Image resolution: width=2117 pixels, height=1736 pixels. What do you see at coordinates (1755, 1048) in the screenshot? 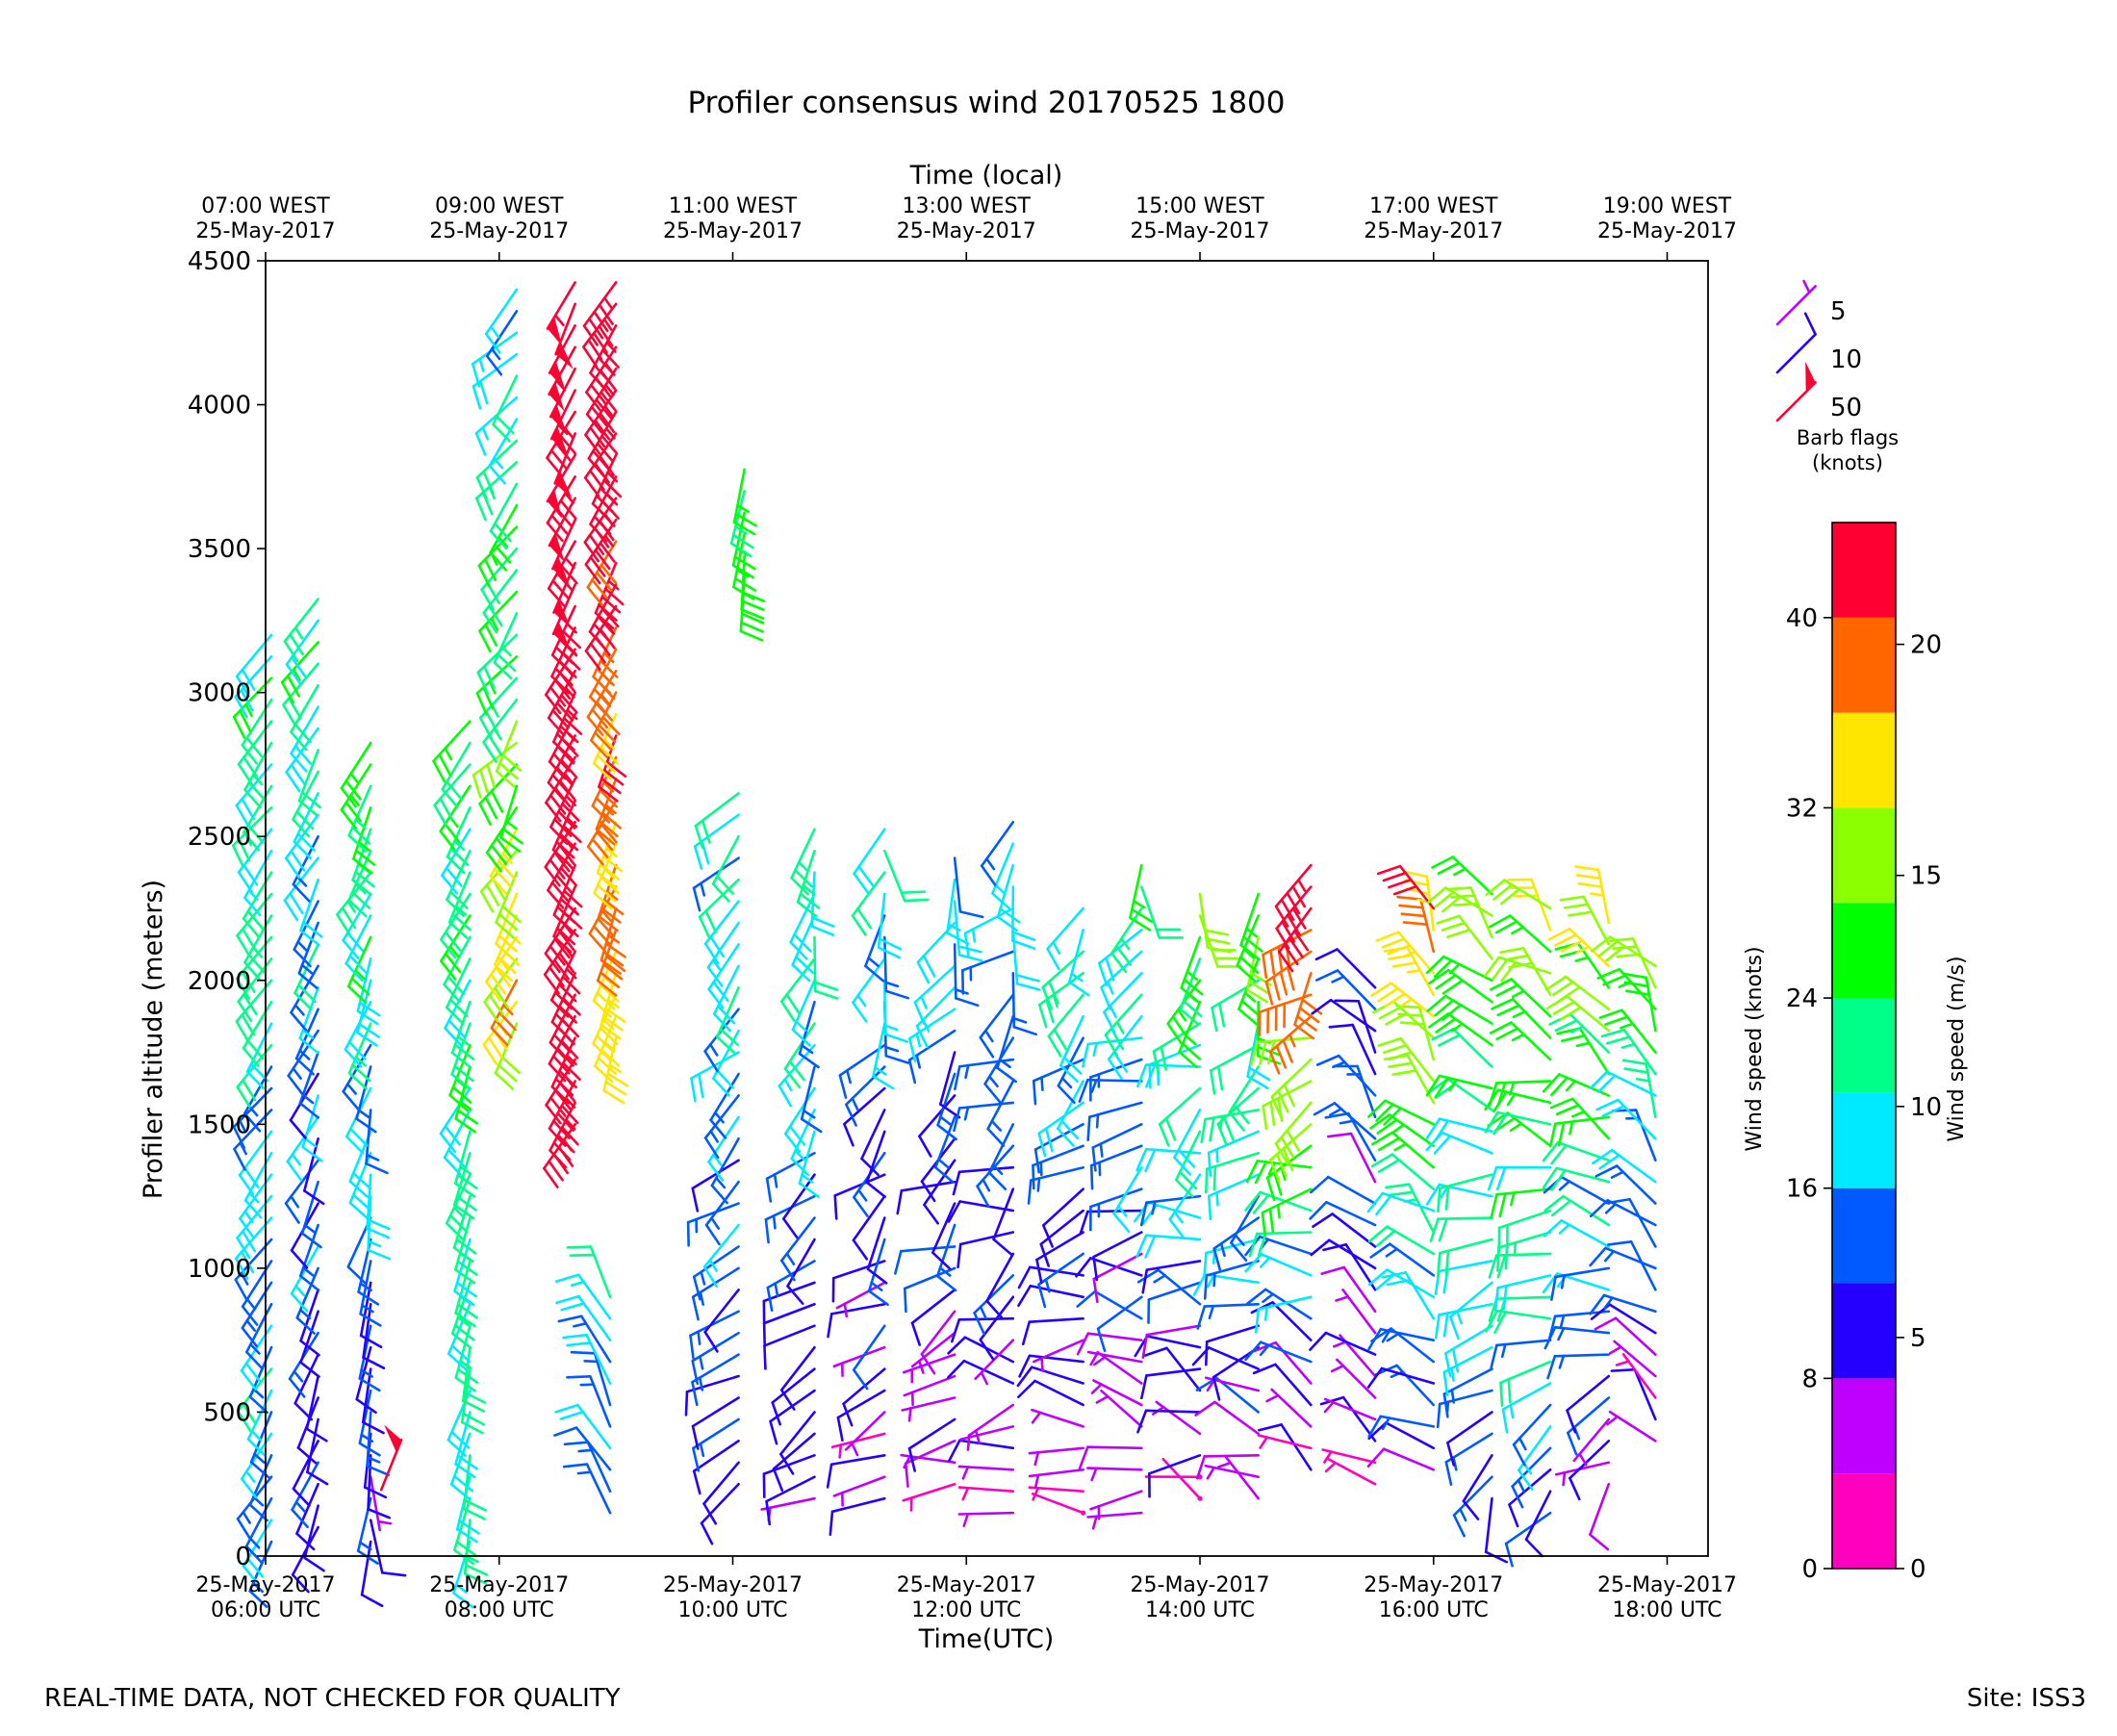
I see `colorbar-knots-label: Wind speed (knots)` at bounding box center [1755, 1048].